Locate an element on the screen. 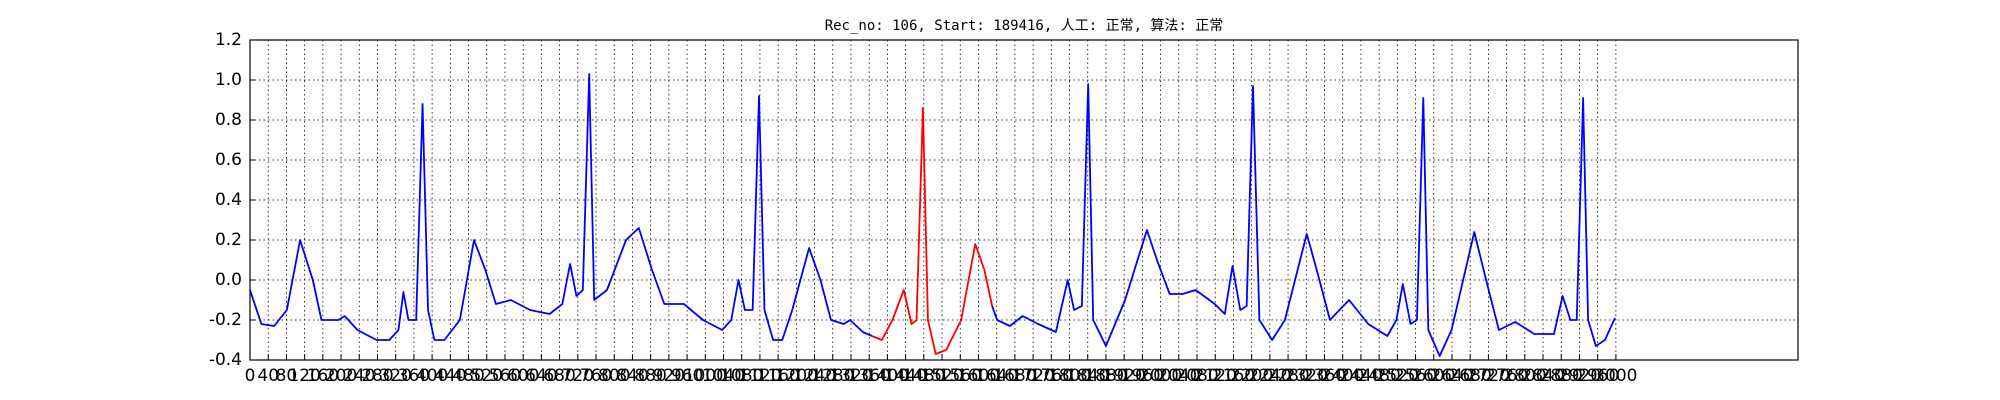  x-tick-label: 640 is located at coordinates (541, 376).